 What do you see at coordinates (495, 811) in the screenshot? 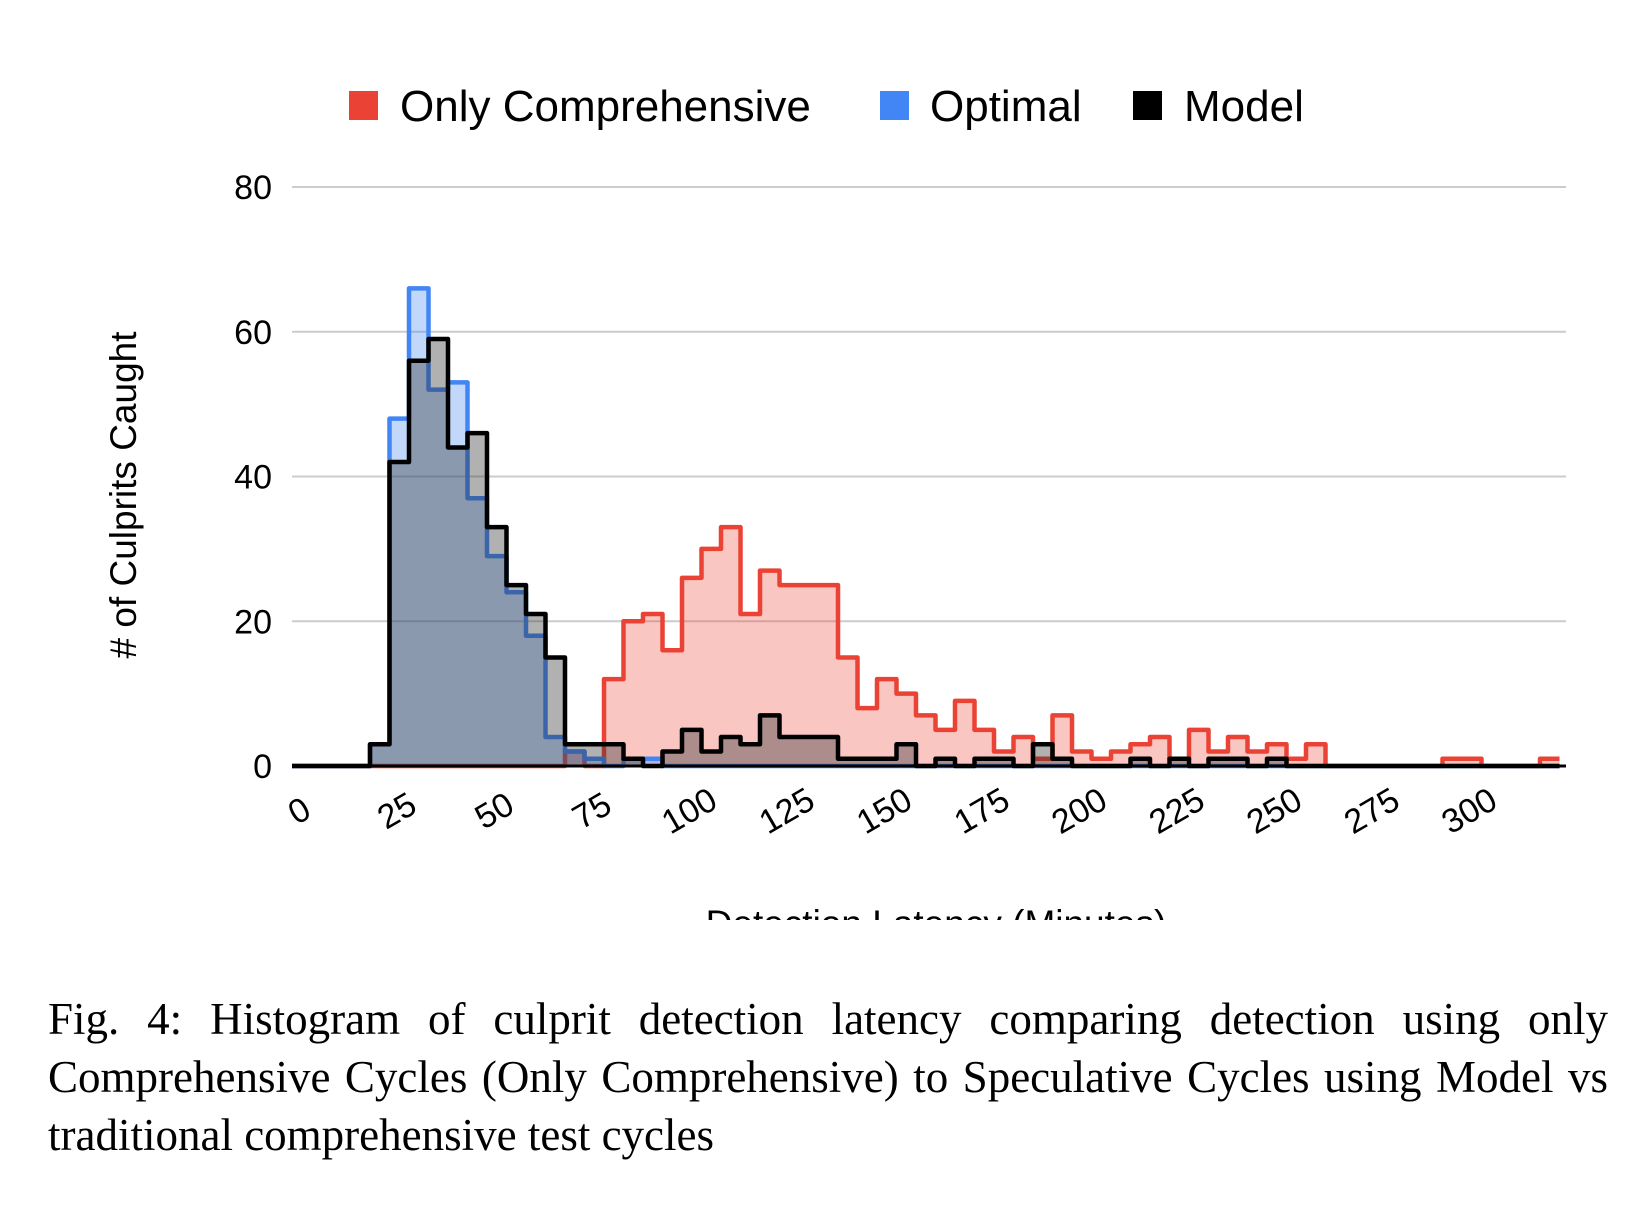
I see `x-tick-label: 50` at bounding box center [495, 811].